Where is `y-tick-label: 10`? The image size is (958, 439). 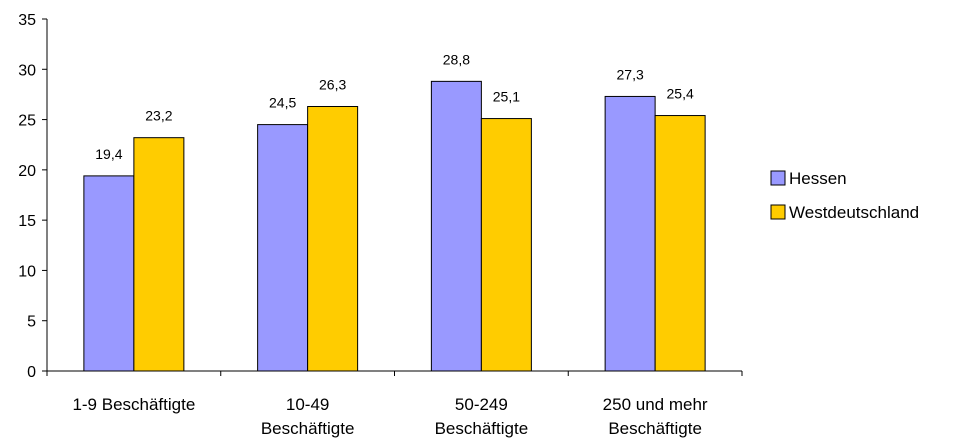
y-tick-label: 10 is located at coordinates (27, 271).